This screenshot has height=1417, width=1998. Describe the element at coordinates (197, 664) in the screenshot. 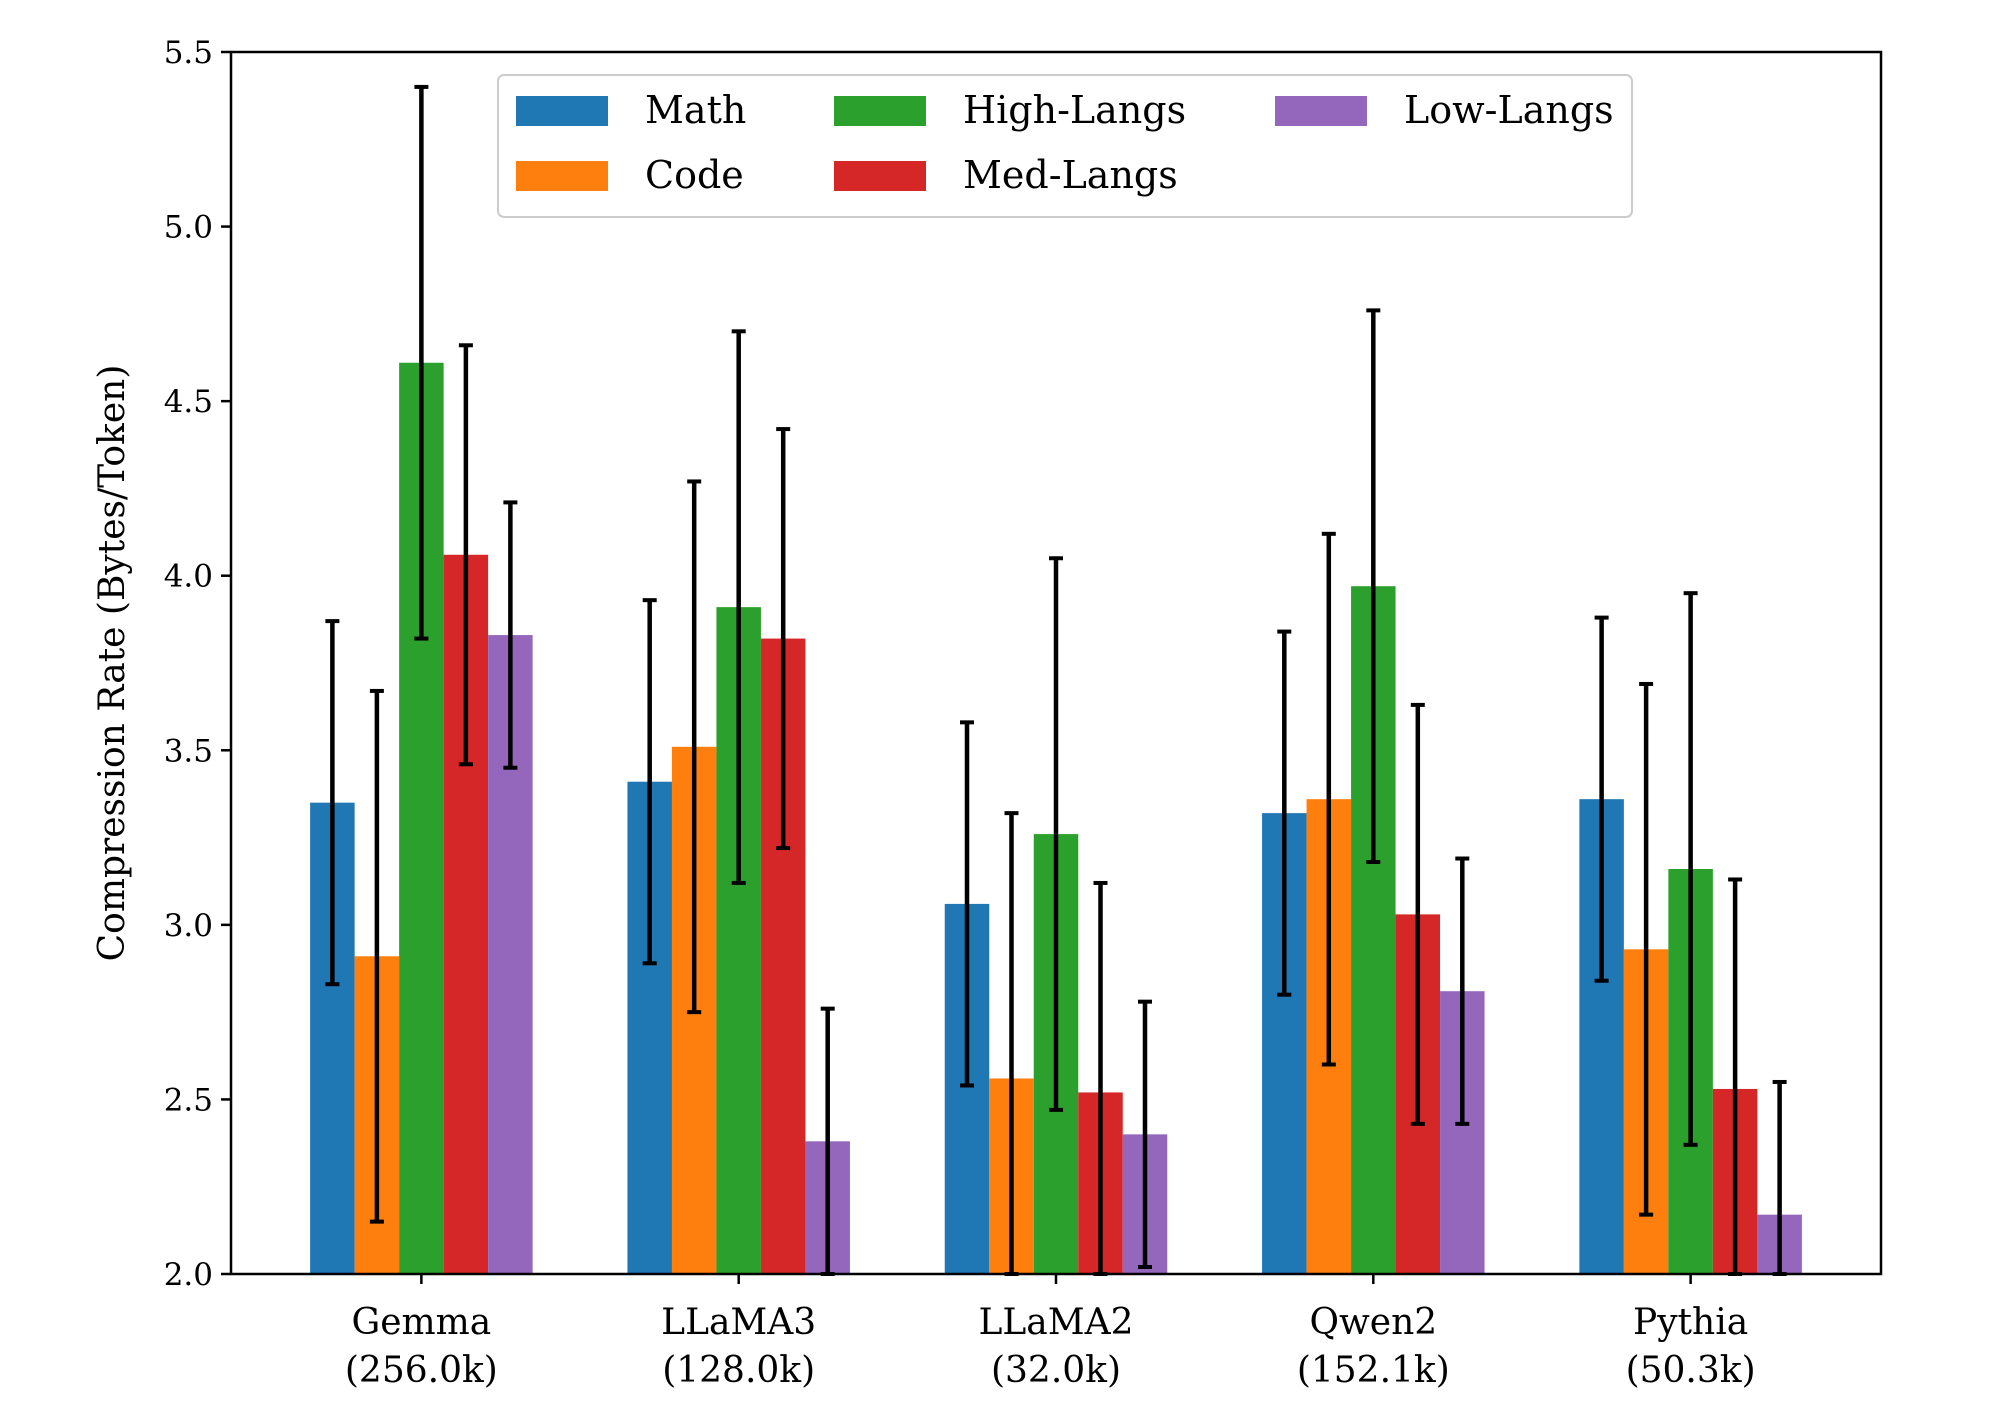

I see `y-axis: 2.0 2.5 3.0 3.5 4.0 4.5 5.0 5.5` at that location.